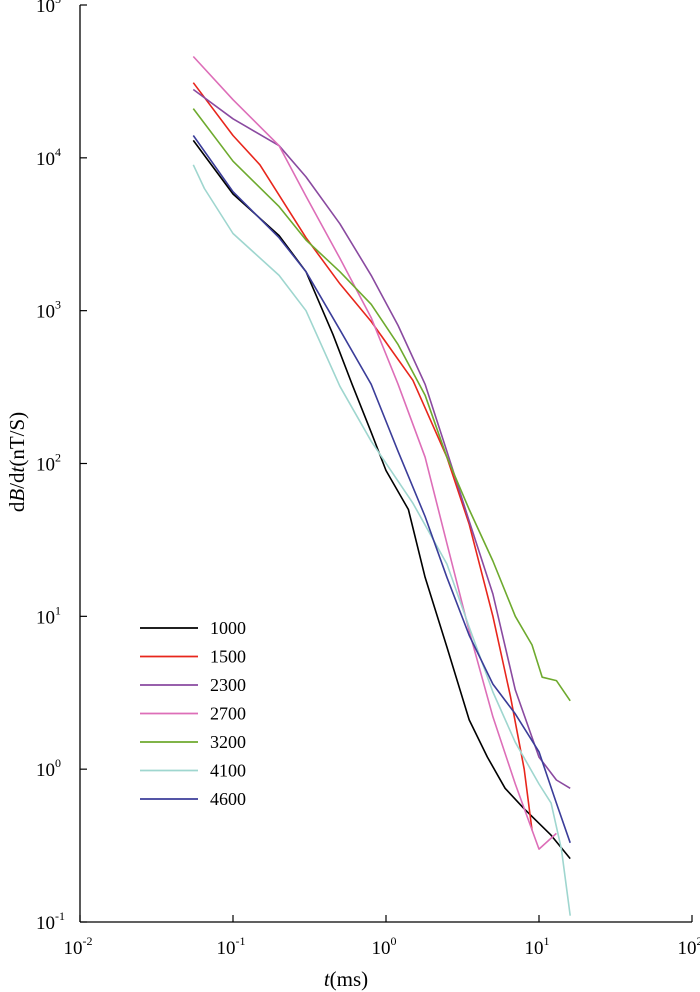 The image size is (700, 992). What do you see at coordinates (231, 946) in the screenshot?
I see `x-tick-label: 10⁻¹` at bounding box center [231, 946].